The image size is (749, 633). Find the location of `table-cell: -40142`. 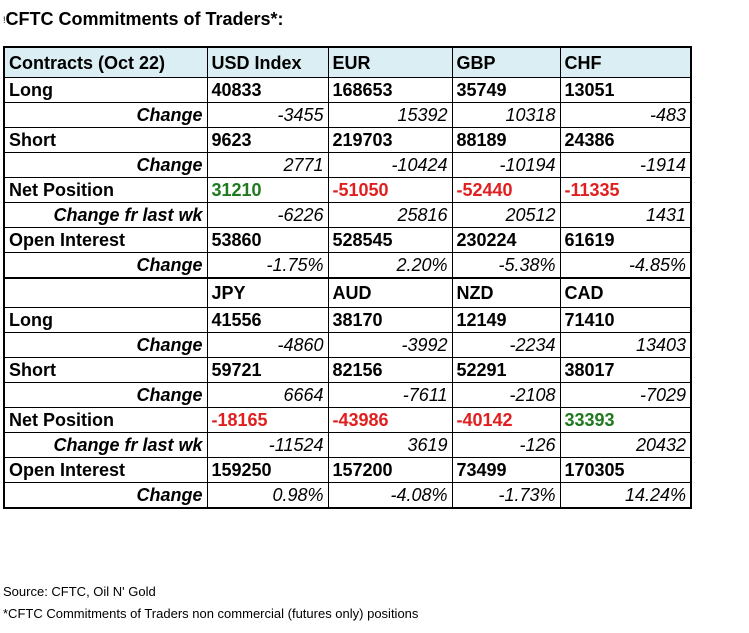

table-cell: -40142 is located at coordinates (506, 420).